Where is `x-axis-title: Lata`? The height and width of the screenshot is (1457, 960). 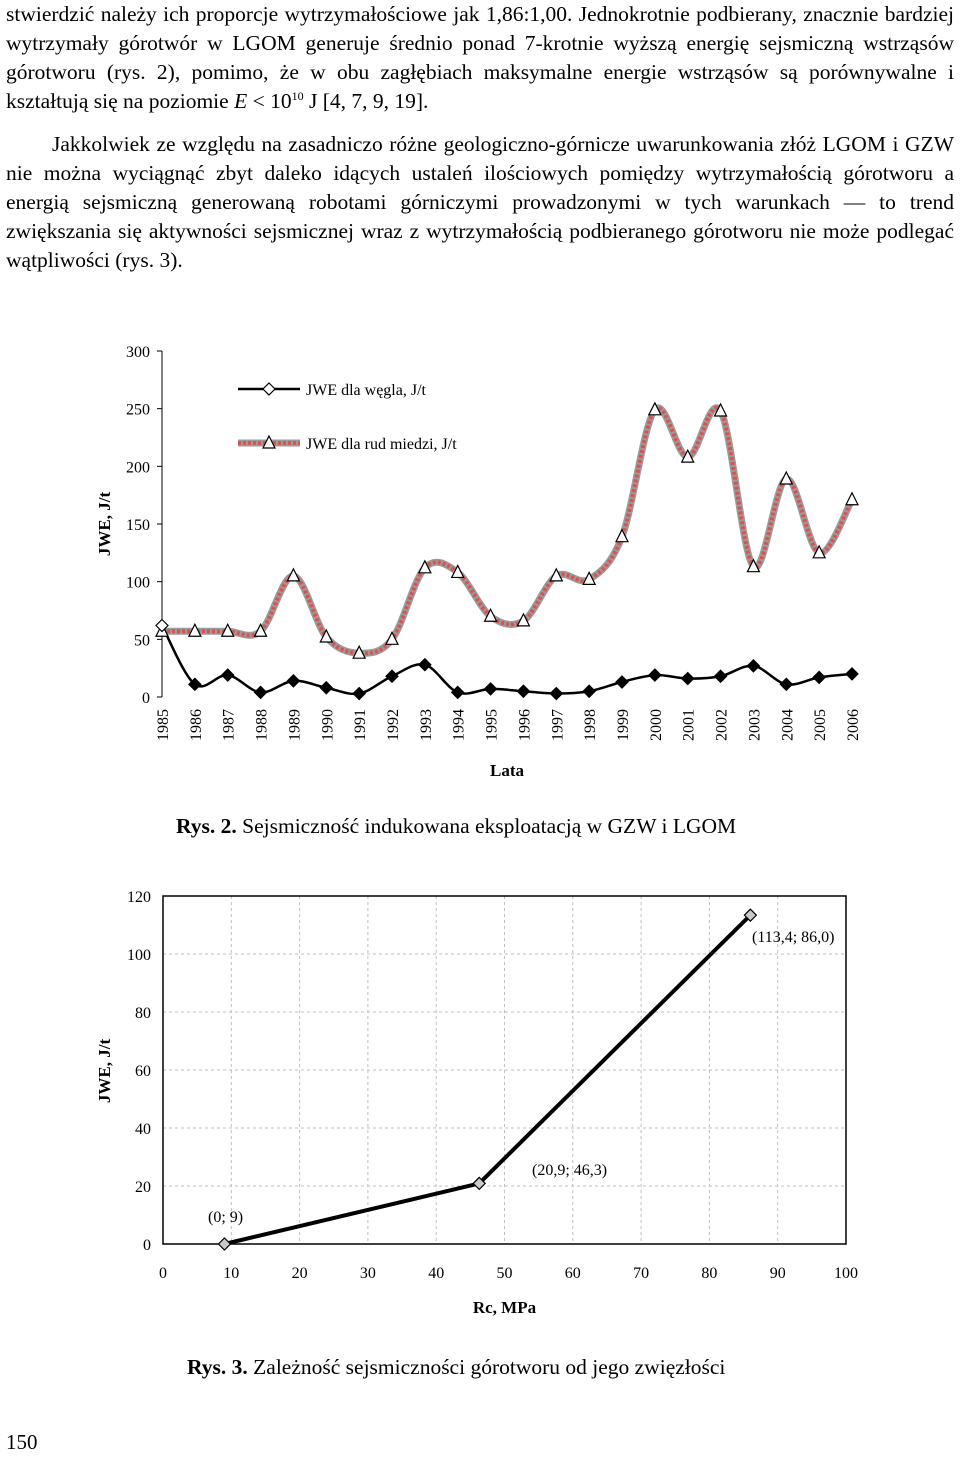 x-axis-title: Lata is located at coordinates (507, 770).